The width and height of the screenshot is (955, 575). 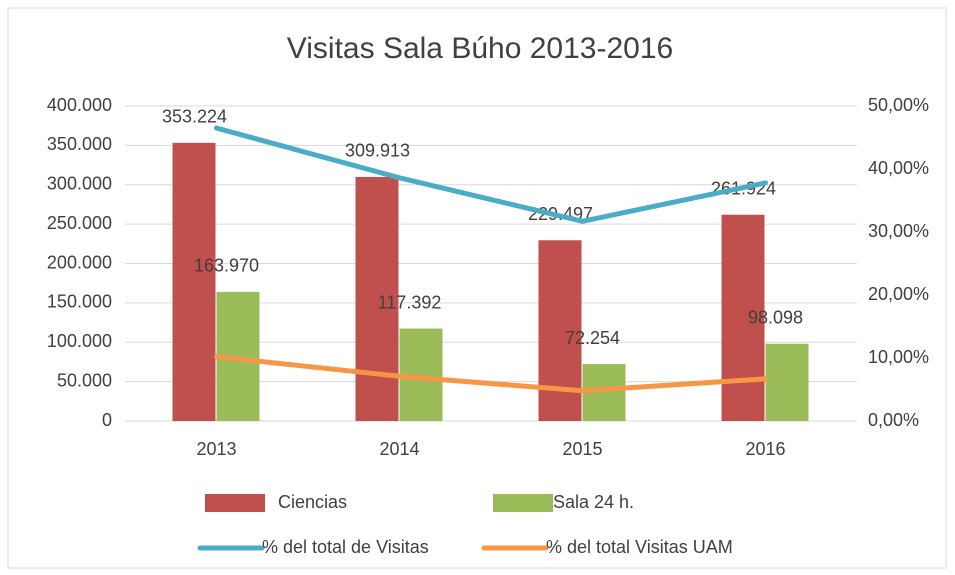 What do you see at coordinates (79, 105) in the screenshot?
I see `y-tick-label: 400.000` at bounding box center [79, 105].